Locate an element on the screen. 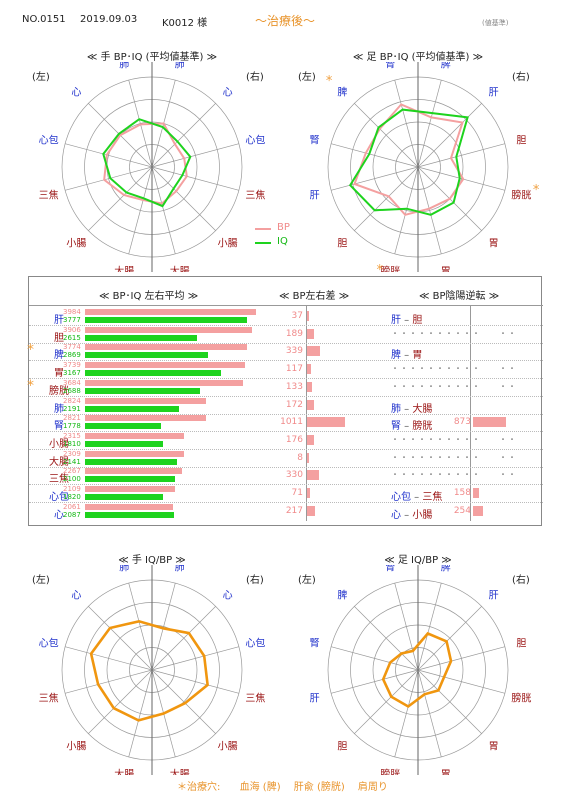 The width and height of the screenshot is (565, 800). iq-value: 2688 is located at coordinates (72, 390).